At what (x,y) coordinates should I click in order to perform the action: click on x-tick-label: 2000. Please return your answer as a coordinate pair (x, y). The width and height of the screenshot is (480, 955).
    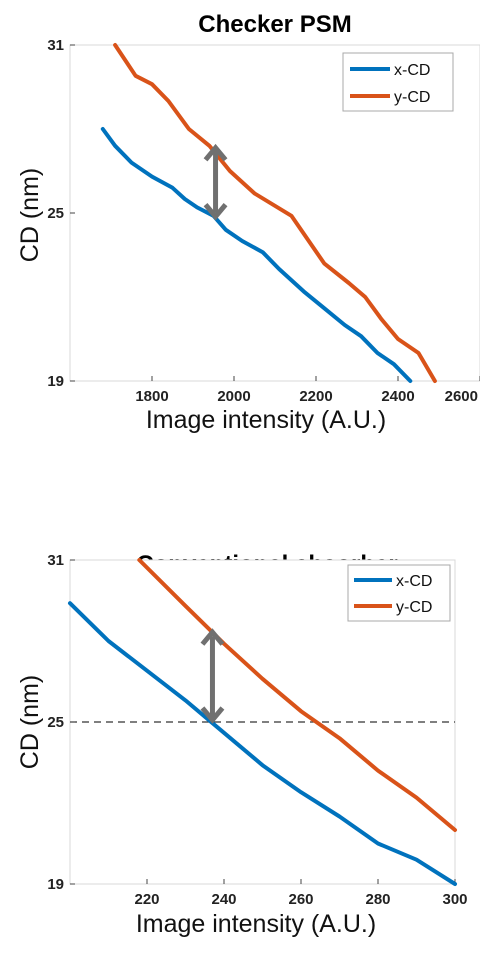
    Looking at the image, I should click on (233, 396).